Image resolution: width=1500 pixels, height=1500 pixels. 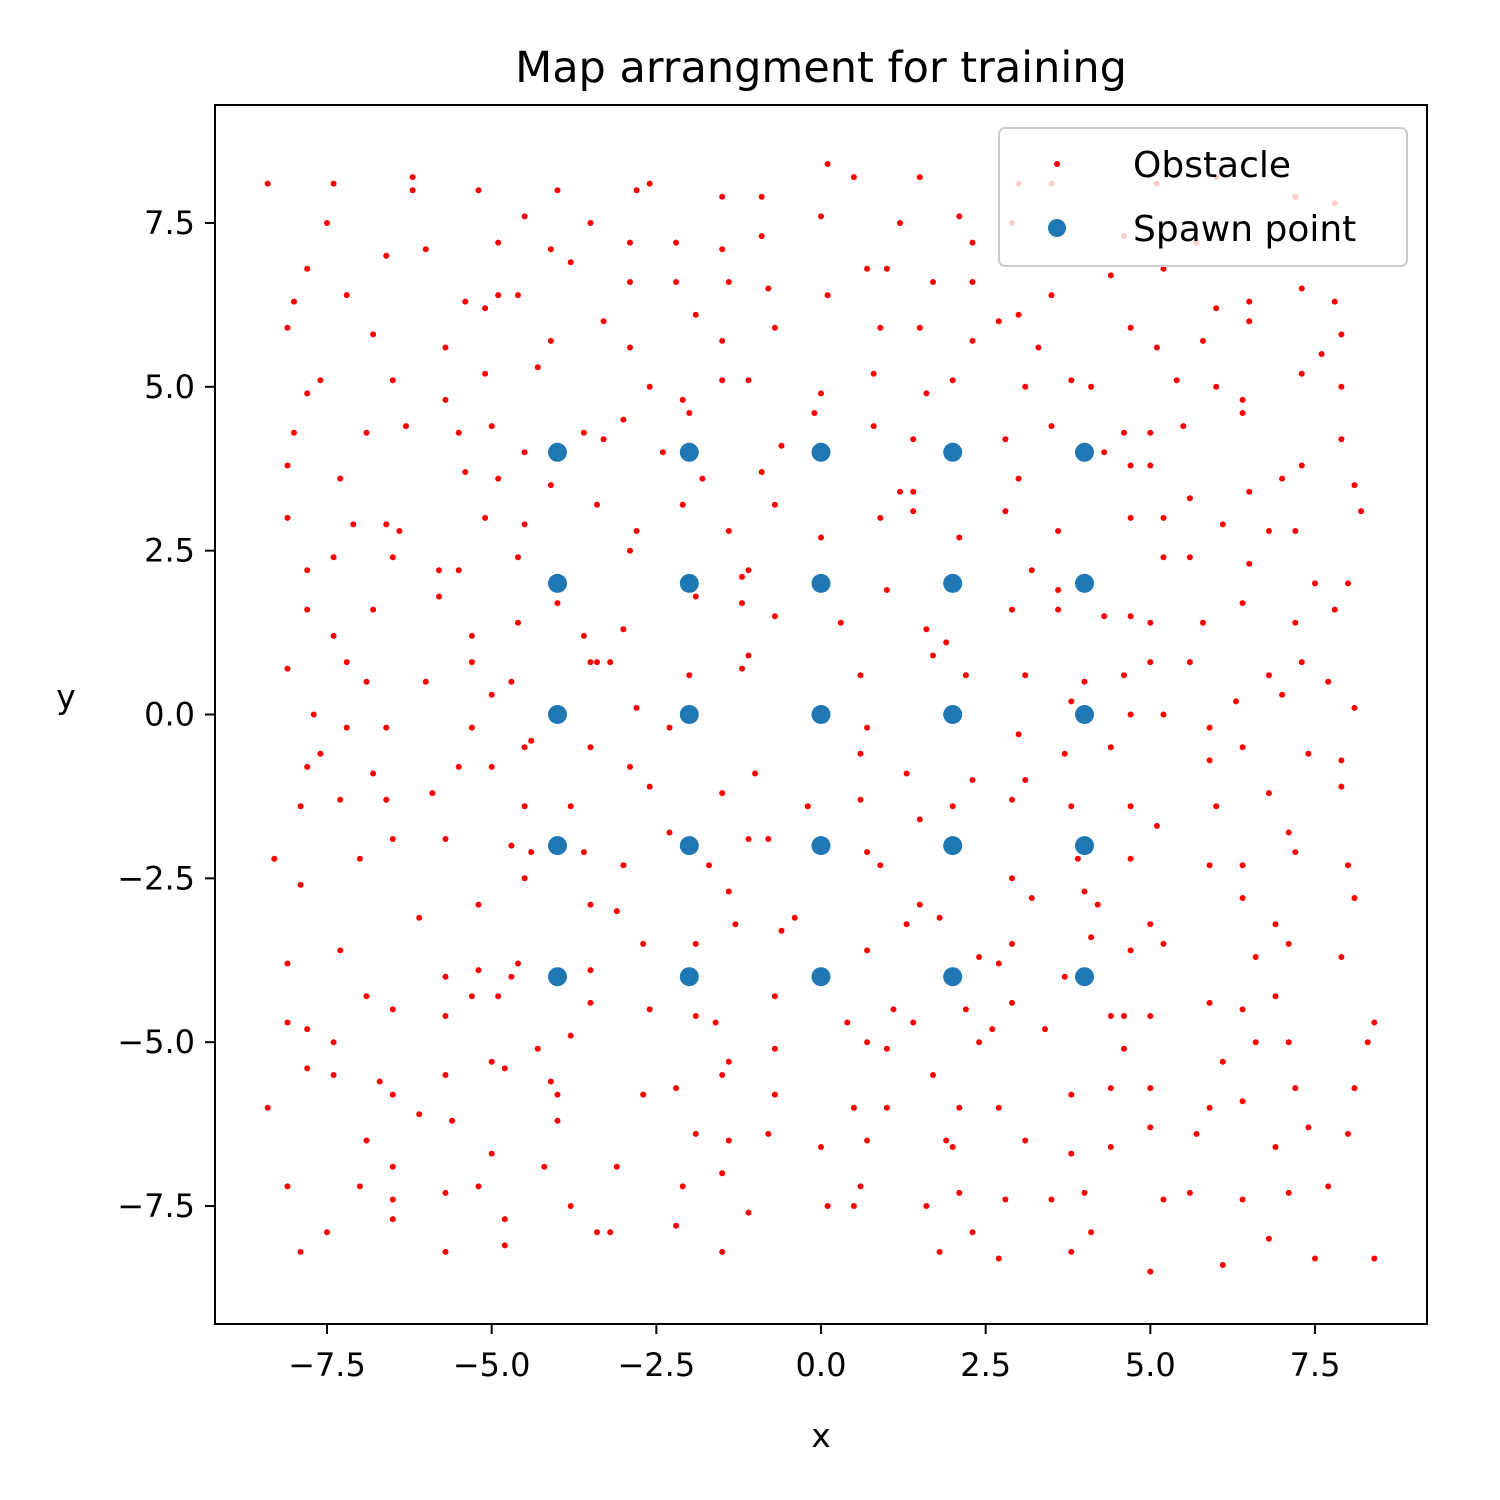 I want to click on y-axis-ticks: −7.5 −5.0 −2.5 0.0 2.5 5.0 7.5, so click(x=166, y=714).